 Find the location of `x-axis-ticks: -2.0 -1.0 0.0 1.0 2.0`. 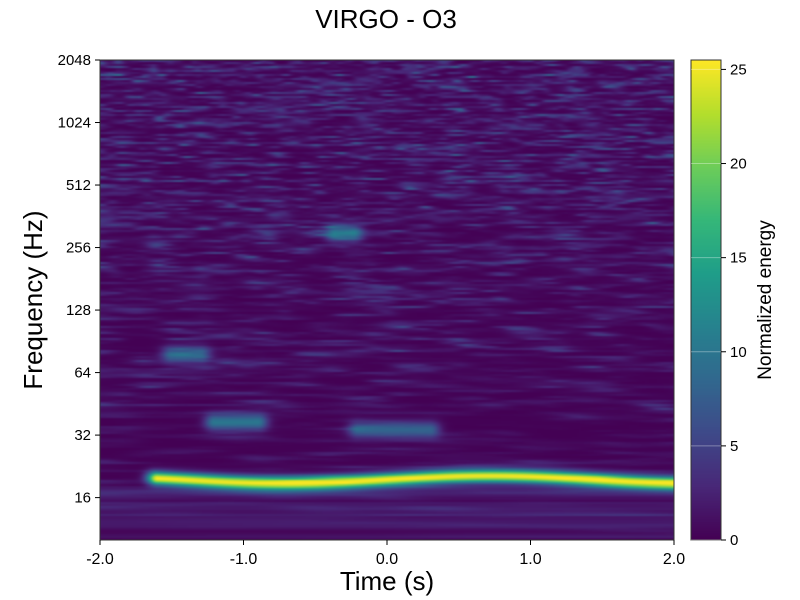

x-axis-ticks: -2.0 -1.0 0.0 1.0 2.0 is located at coordinates (385, 554).